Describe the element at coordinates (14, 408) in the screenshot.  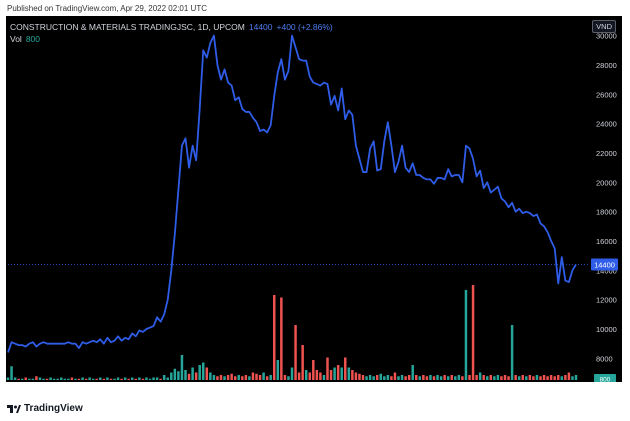
I see `tradingview-logo-icon` at that location.